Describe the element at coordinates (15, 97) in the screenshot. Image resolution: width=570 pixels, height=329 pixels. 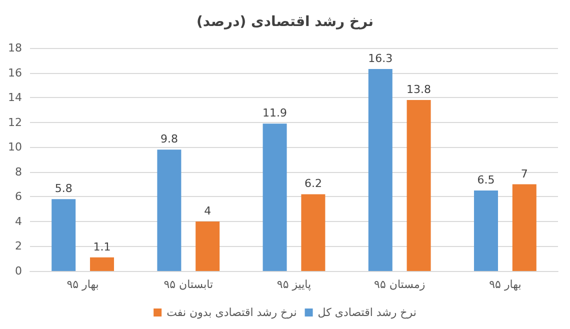
I see `y-tick-label: 14` at that location.